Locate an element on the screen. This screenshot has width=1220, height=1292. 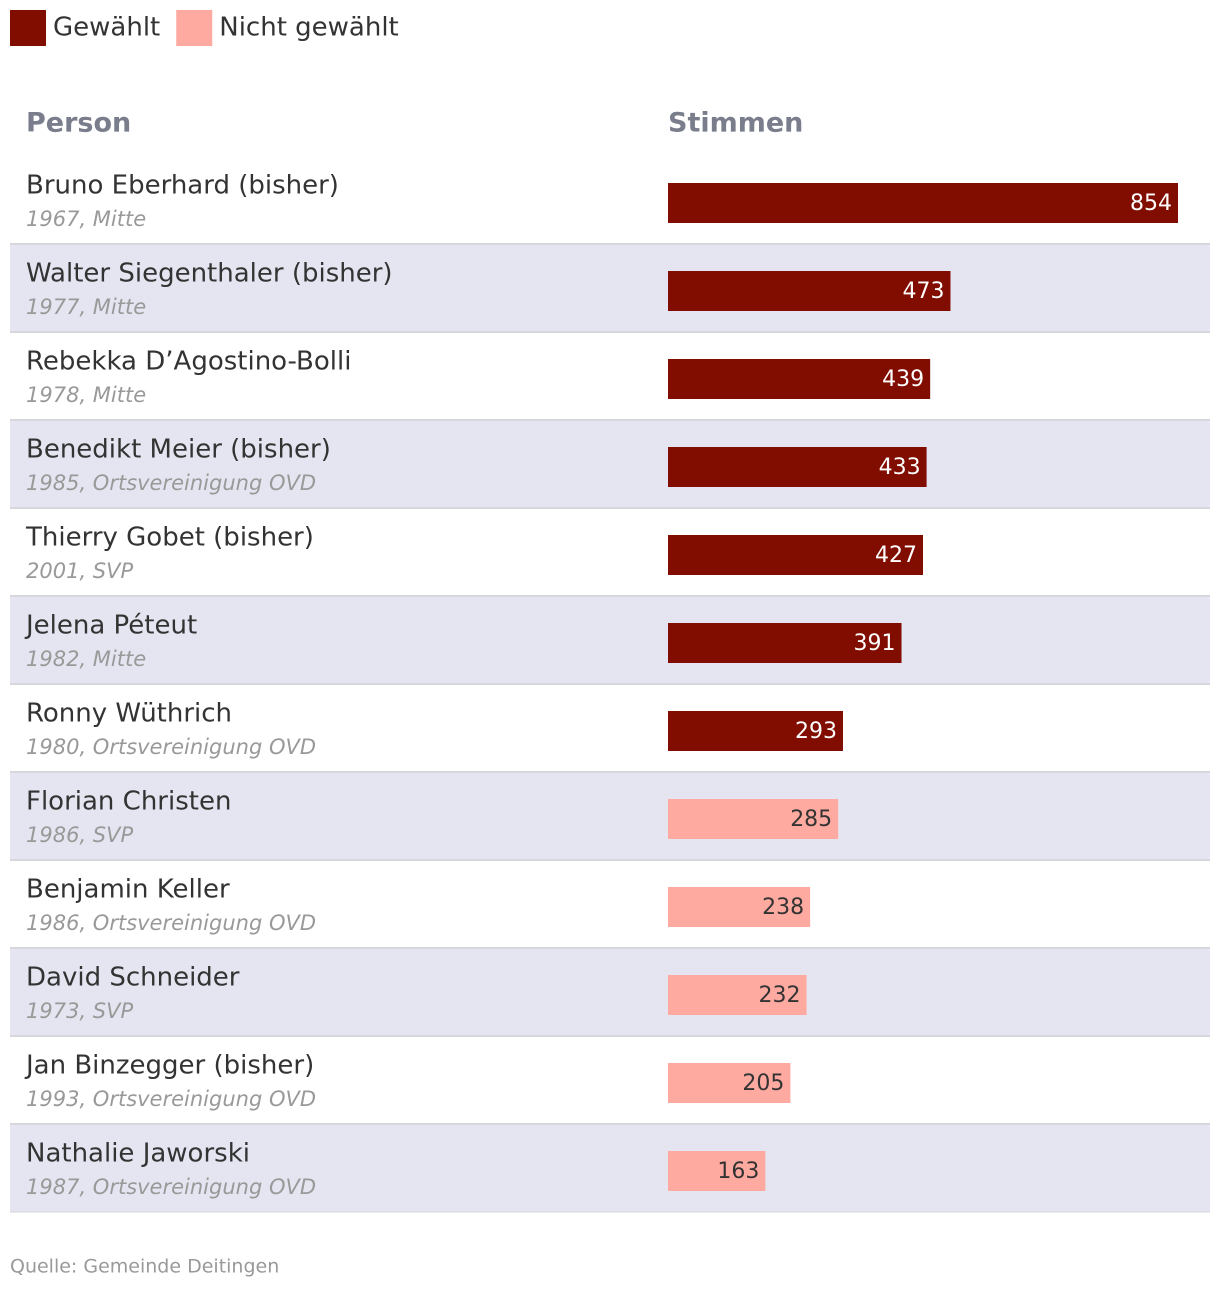
legend-label: Nicht gewählt is located at coordinates (309, 28).